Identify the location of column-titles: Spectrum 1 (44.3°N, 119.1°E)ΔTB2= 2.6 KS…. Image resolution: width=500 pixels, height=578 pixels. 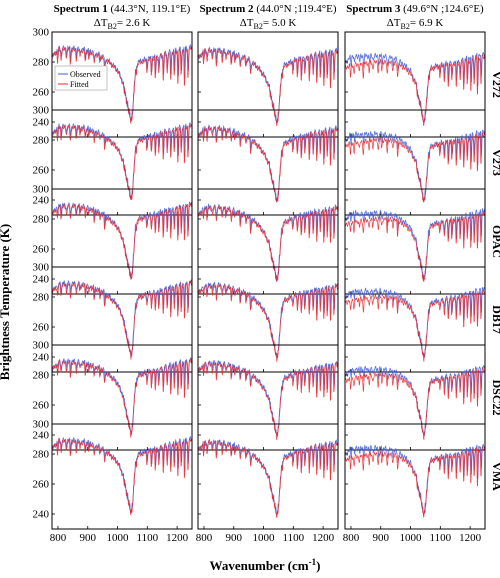
(269, 17).